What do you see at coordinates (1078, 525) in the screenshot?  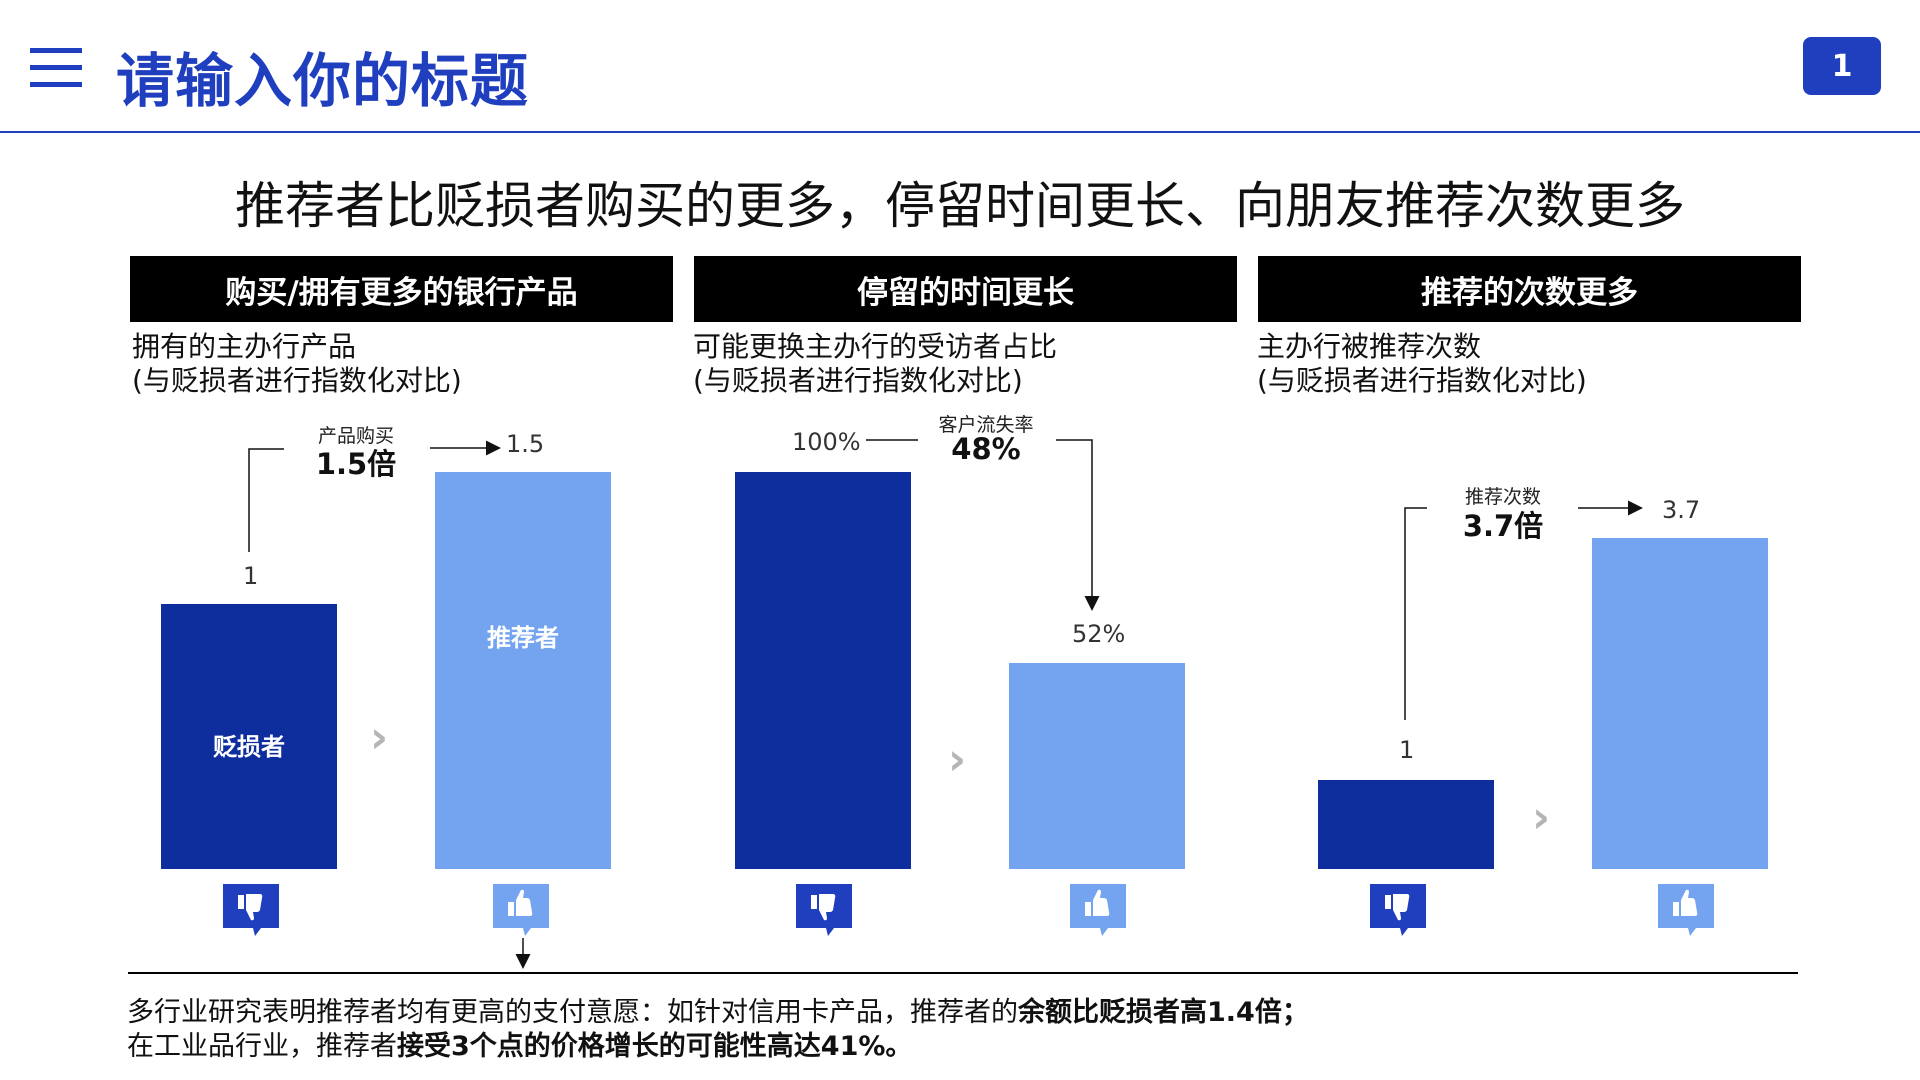 I see `panel-2-arrow` at bounding box center [1078, 525].